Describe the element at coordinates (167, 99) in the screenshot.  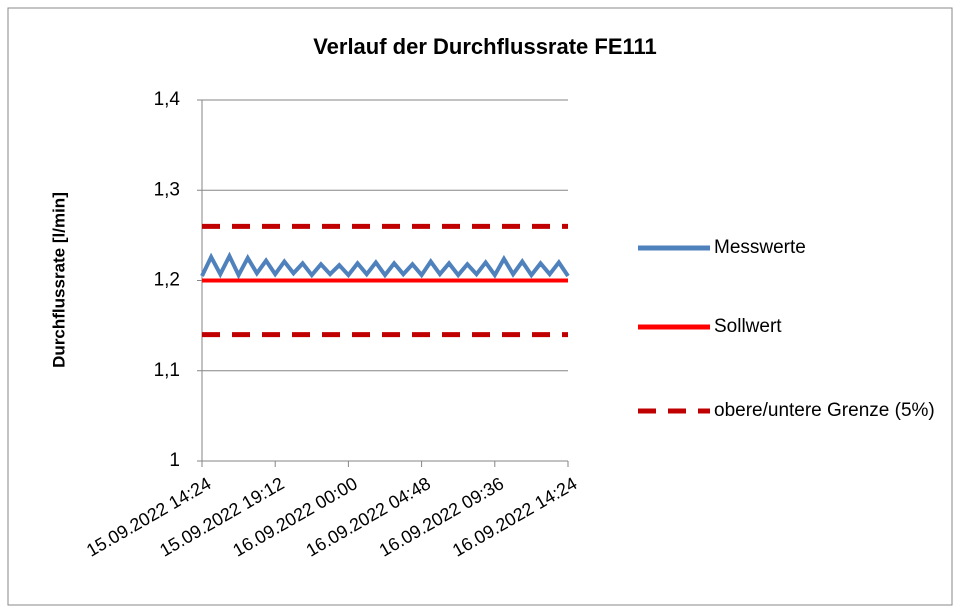
I see `y-tick-label: 1,4` at that location.